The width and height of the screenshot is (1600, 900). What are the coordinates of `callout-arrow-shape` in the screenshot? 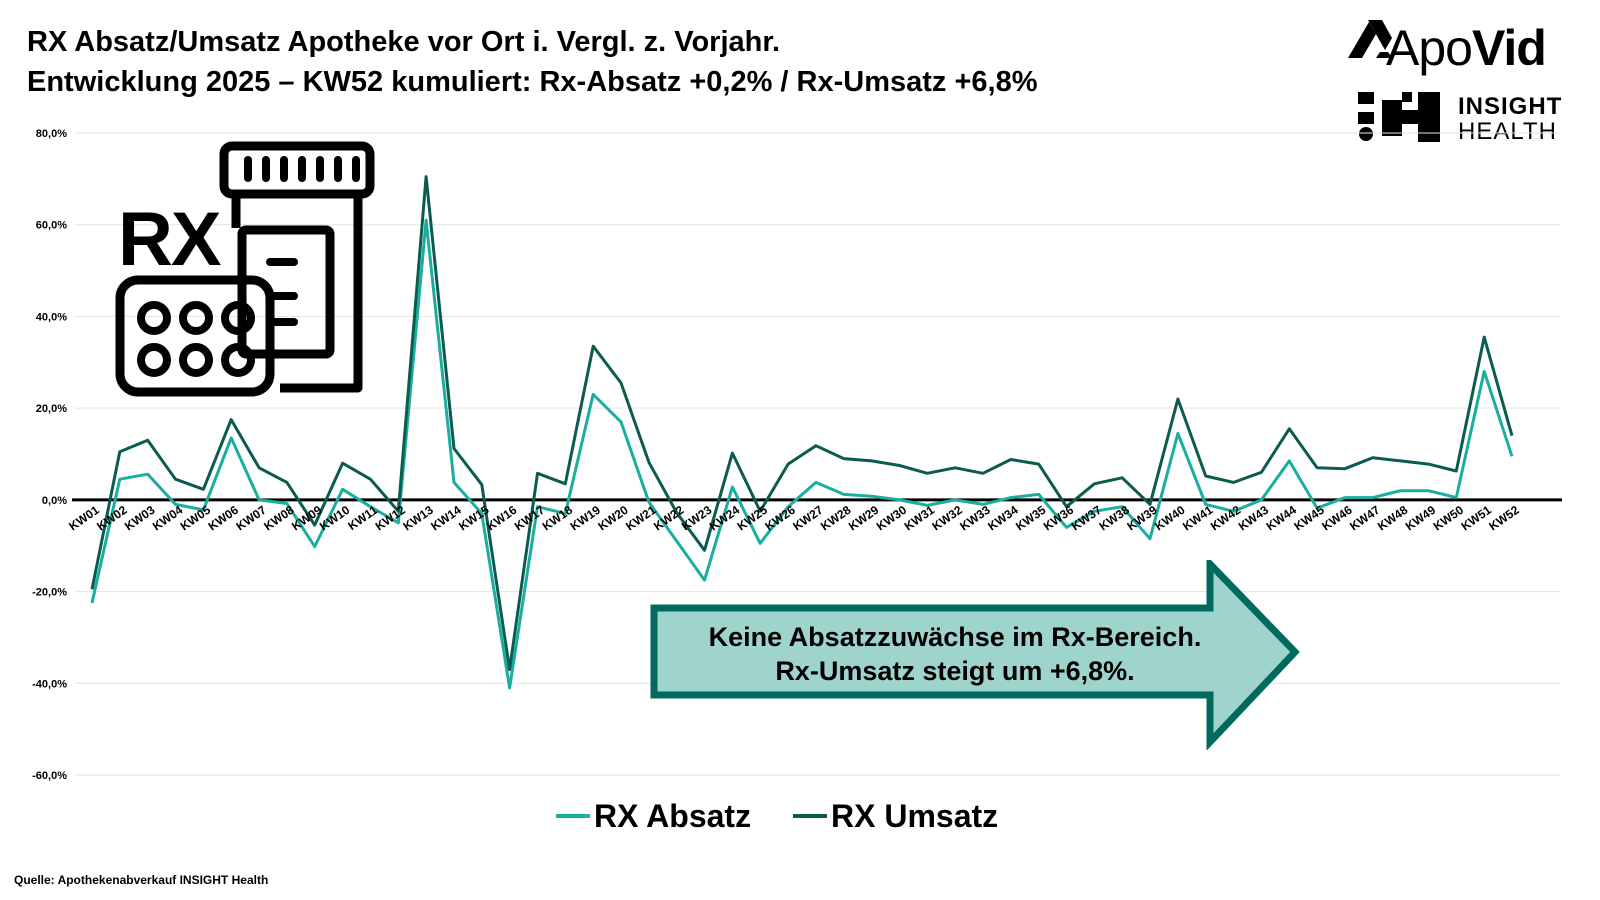 It's located at (975, 653).